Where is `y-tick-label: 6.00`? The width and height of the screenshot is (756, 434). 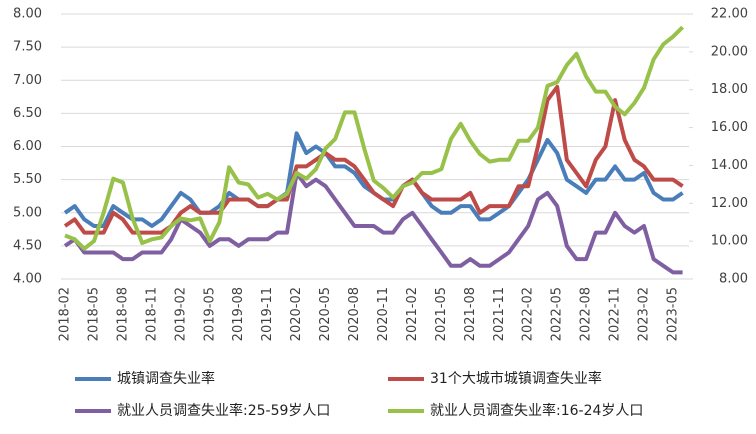 y-tick-label: 6.00 is located at coordinates (27, 146).